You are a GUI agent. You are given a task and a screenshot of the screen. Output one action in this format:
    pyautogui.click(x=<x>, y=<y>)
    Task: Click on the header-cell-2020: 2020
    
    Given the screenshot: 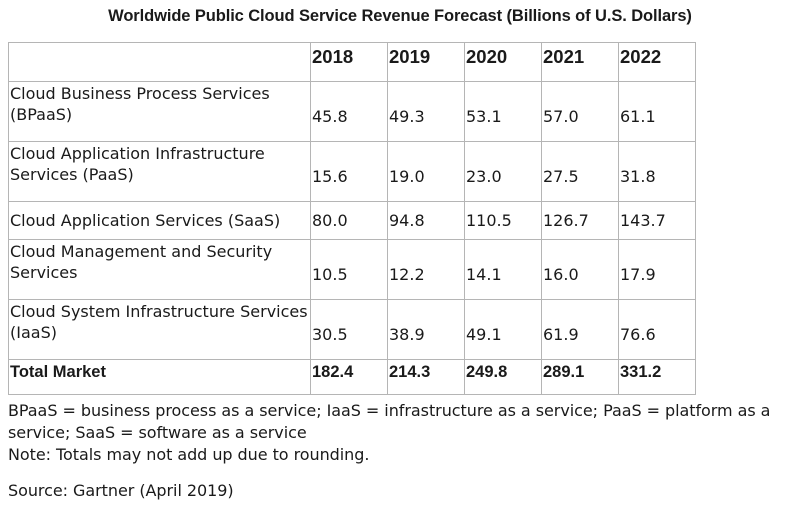 What is the action you would take?
    pyautogui.click(x=503, y=62)
    